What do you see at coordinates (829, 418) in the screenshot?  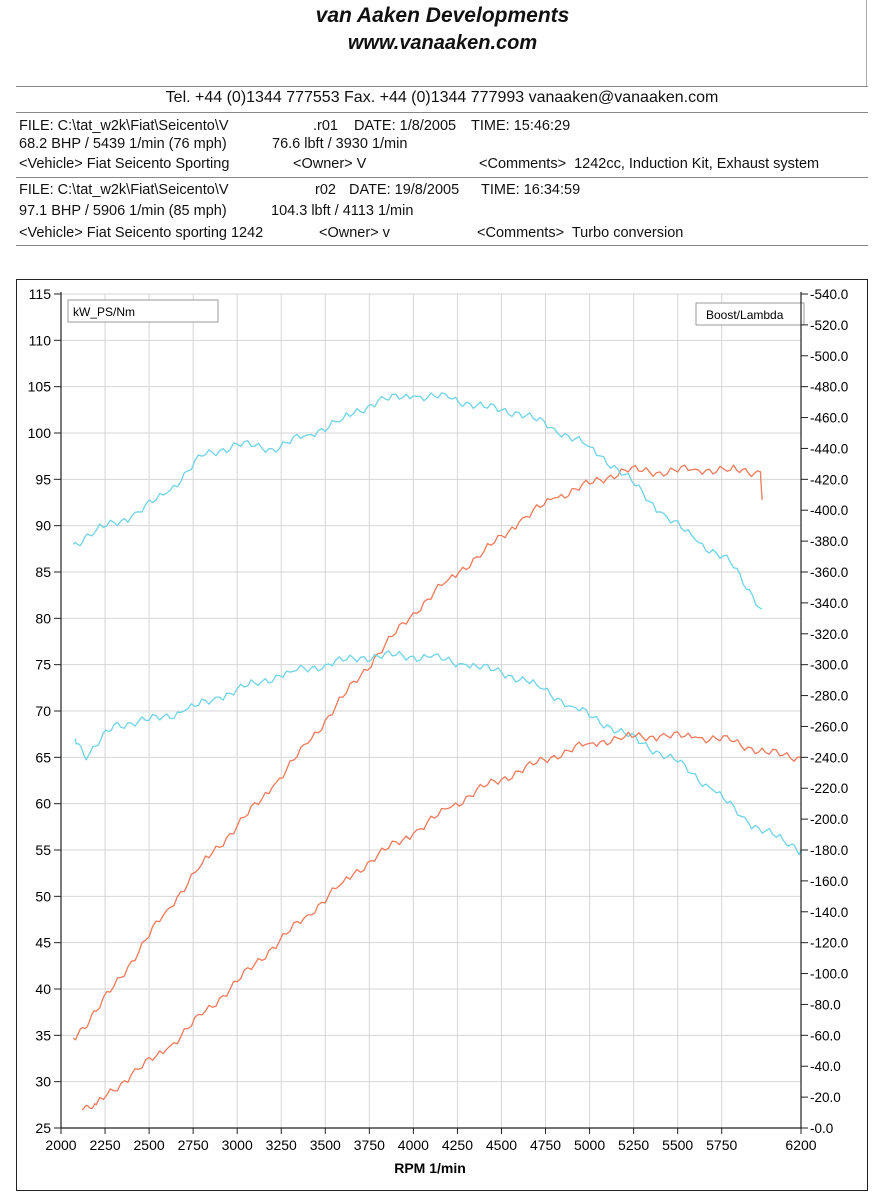 I see `y2-tick-label: -460.0` at bounding box center [829, 418].